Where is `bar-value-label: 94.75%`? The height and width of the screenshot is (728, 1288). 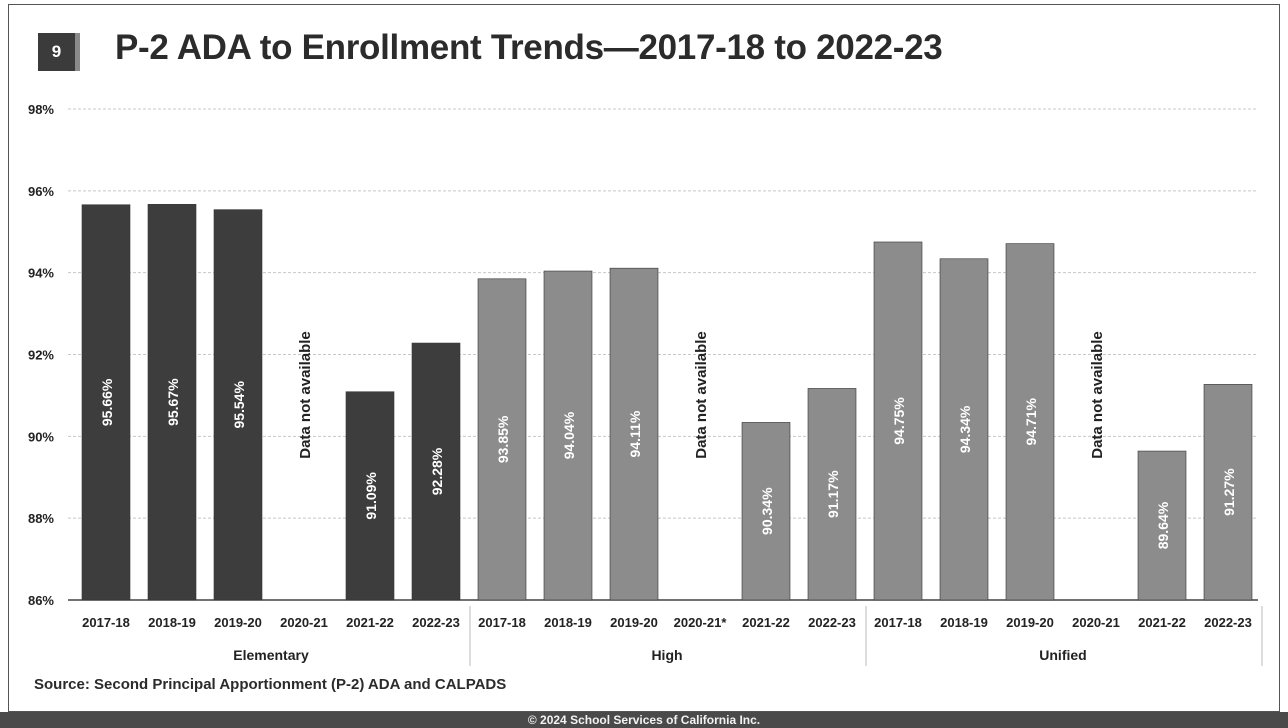
bar-value-label: 94.75% is located at coordinates (899, 421).